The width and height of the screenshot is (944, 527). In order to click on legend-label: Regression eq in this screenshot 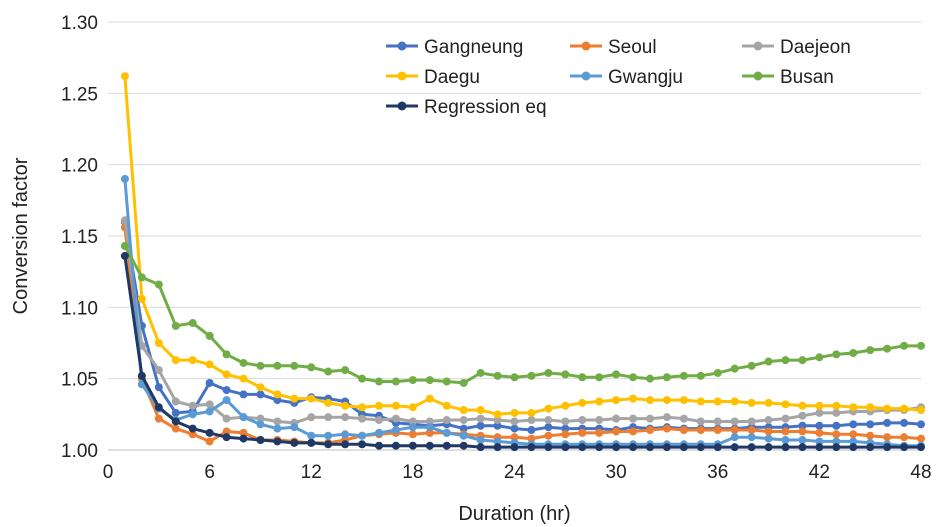, I will do `click(485, 107)`.